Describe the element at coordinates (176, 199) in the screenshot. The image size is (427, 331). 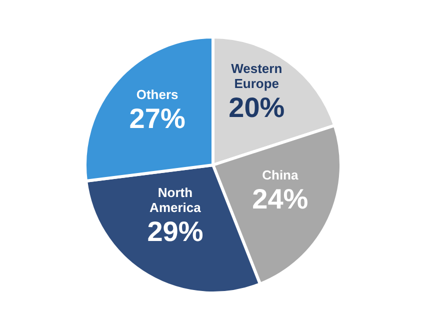
I see `slice-label: North America` at that location.